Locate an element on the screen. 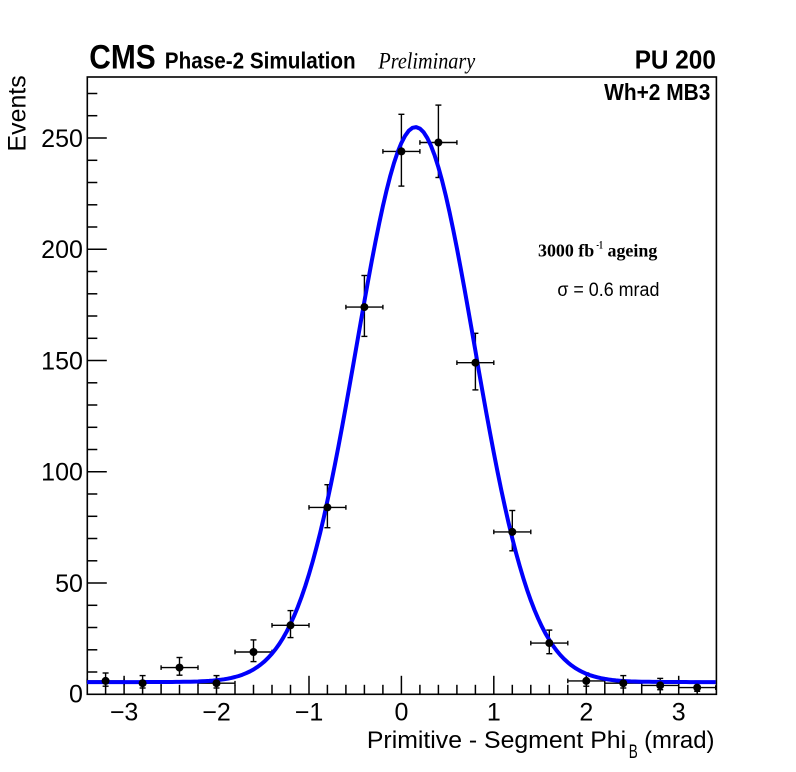  svg-text: PU 200 is located at coordinates (675, 60).